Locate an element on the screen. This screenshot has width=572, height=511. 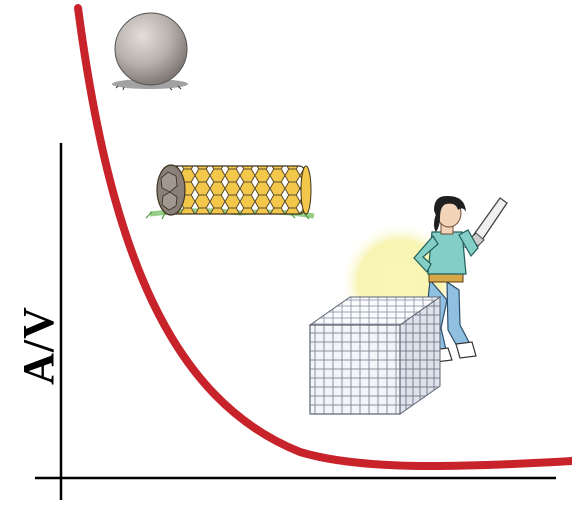
y-axis-label-text: A/V is located at coordinates (38, 345).